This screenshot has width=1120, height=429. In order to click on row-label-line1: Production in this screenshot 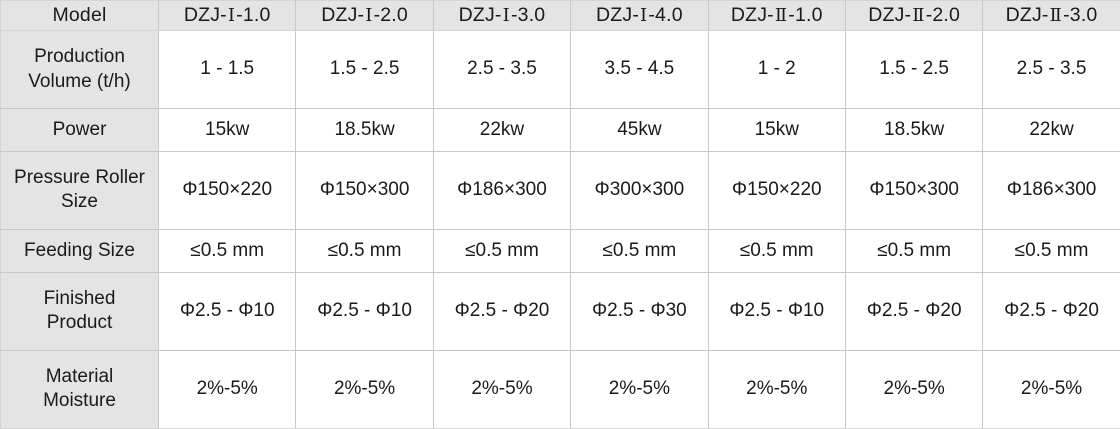, I will do `click(79, 57)`.